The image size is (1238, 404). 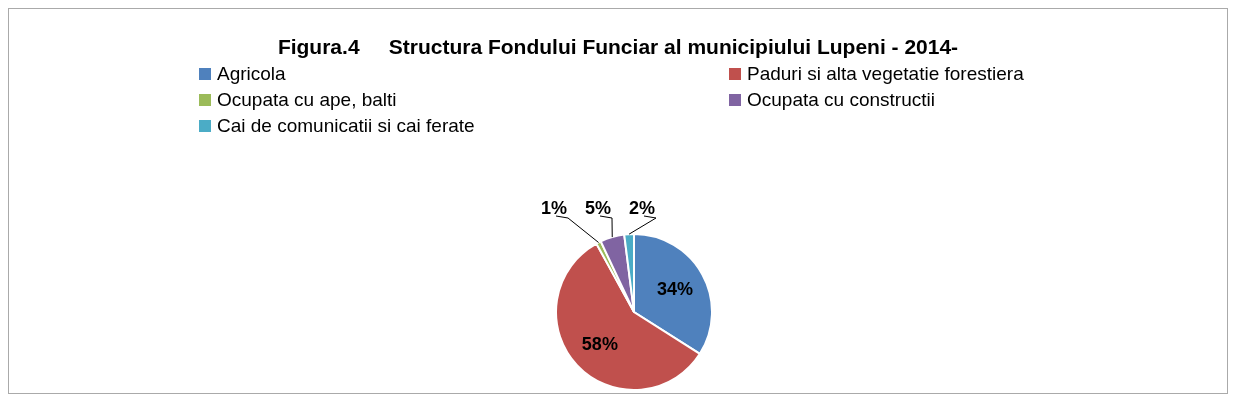 What do you see at coordinates (599, 344) in the screenshot?
I see `data-label: 58%` at bounding box center [599, 344].